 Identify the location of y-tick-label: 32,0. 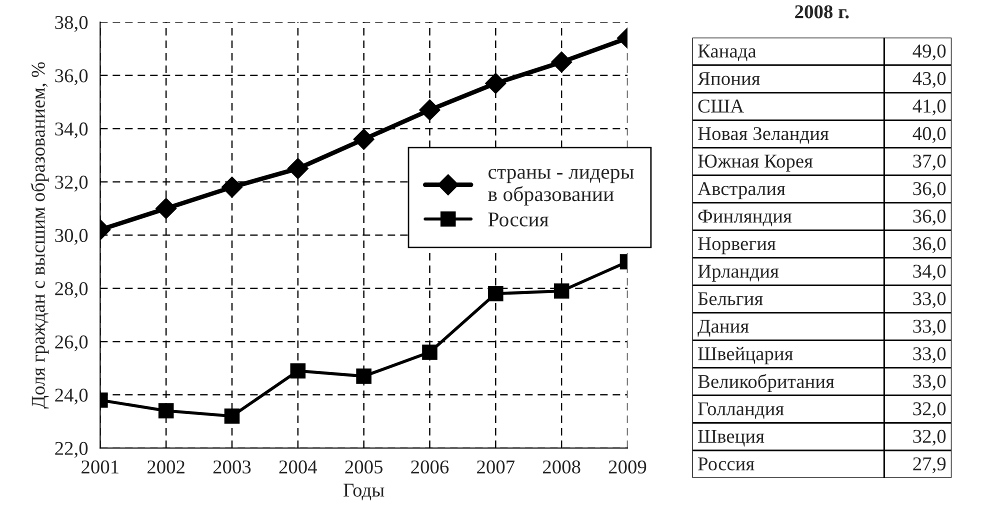
(71, 184).